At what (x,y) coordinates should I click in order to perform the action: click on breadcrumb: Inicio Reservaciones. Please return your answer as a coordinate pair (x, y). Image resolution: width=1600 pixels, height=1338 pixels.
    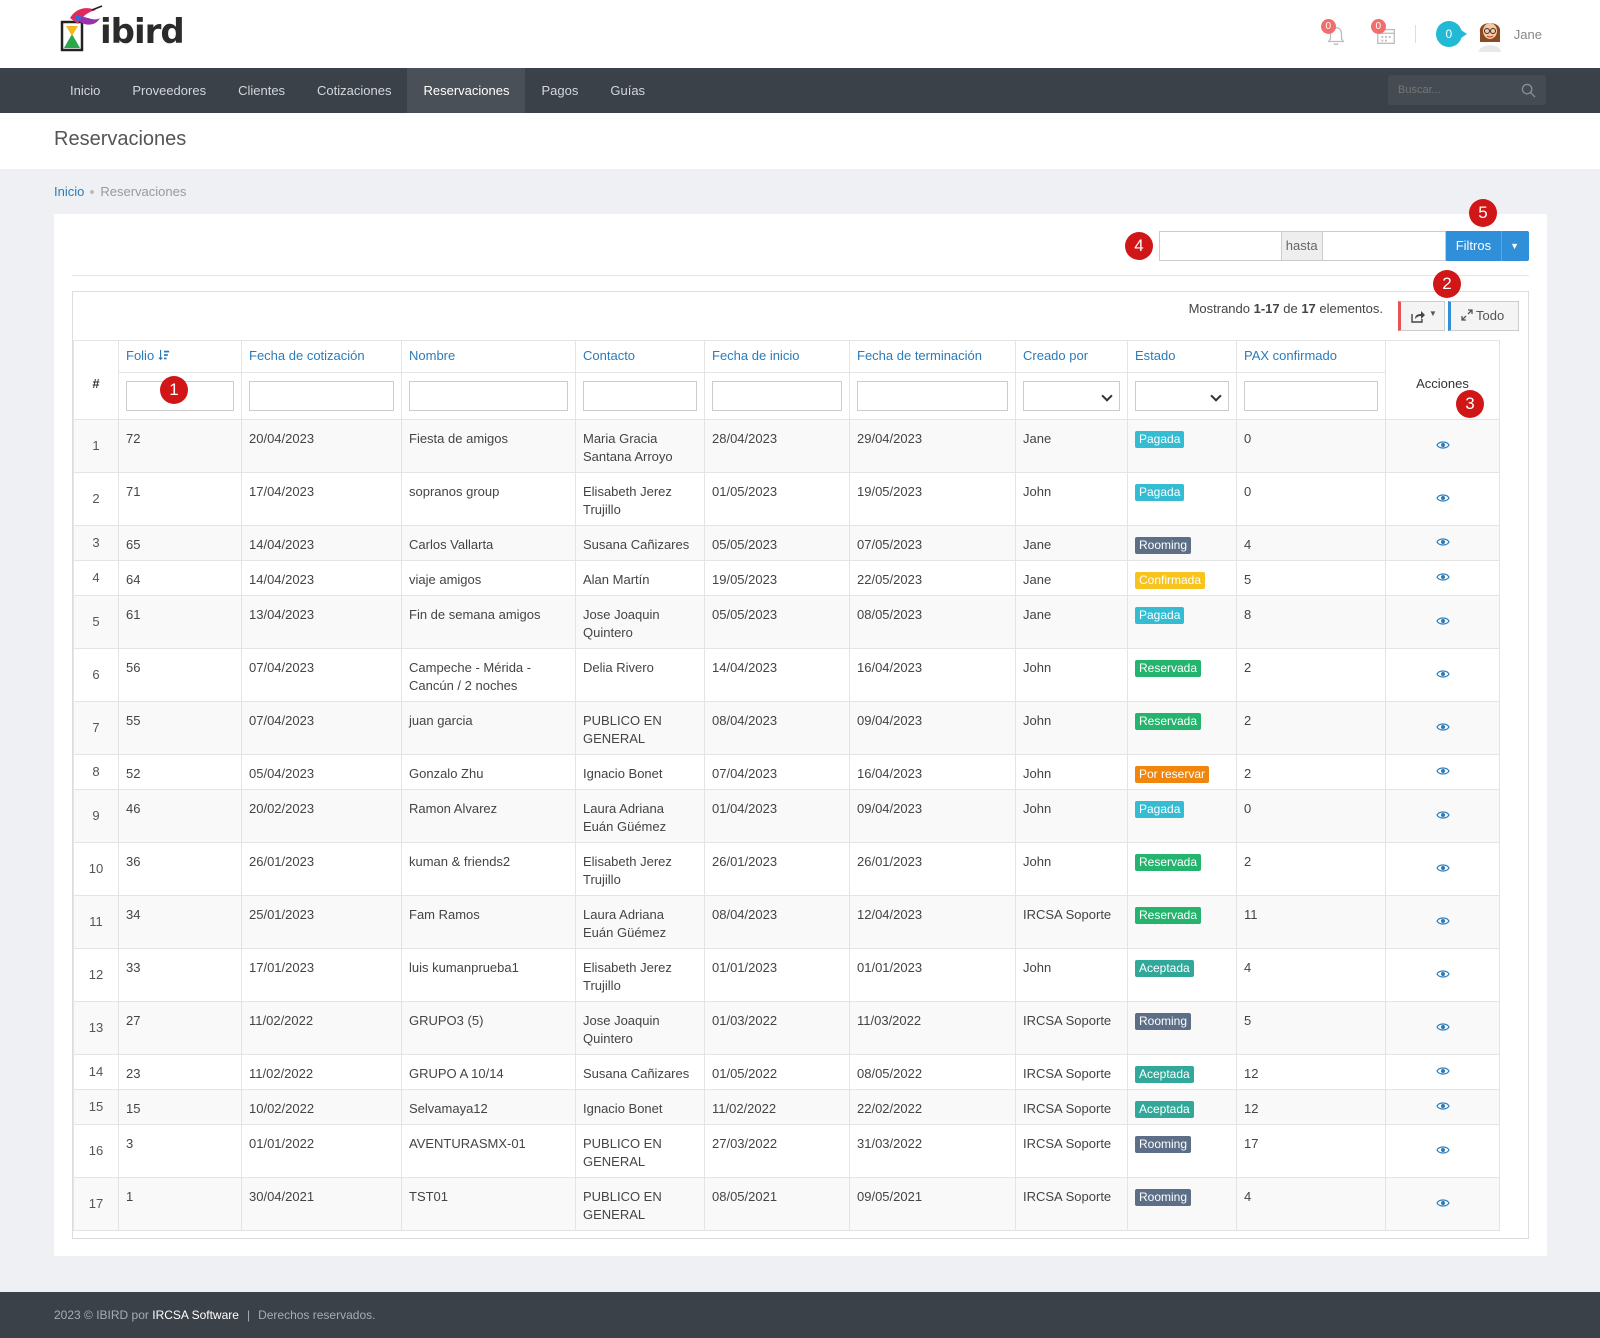
    Looking at the image, I should click on (120, 191).